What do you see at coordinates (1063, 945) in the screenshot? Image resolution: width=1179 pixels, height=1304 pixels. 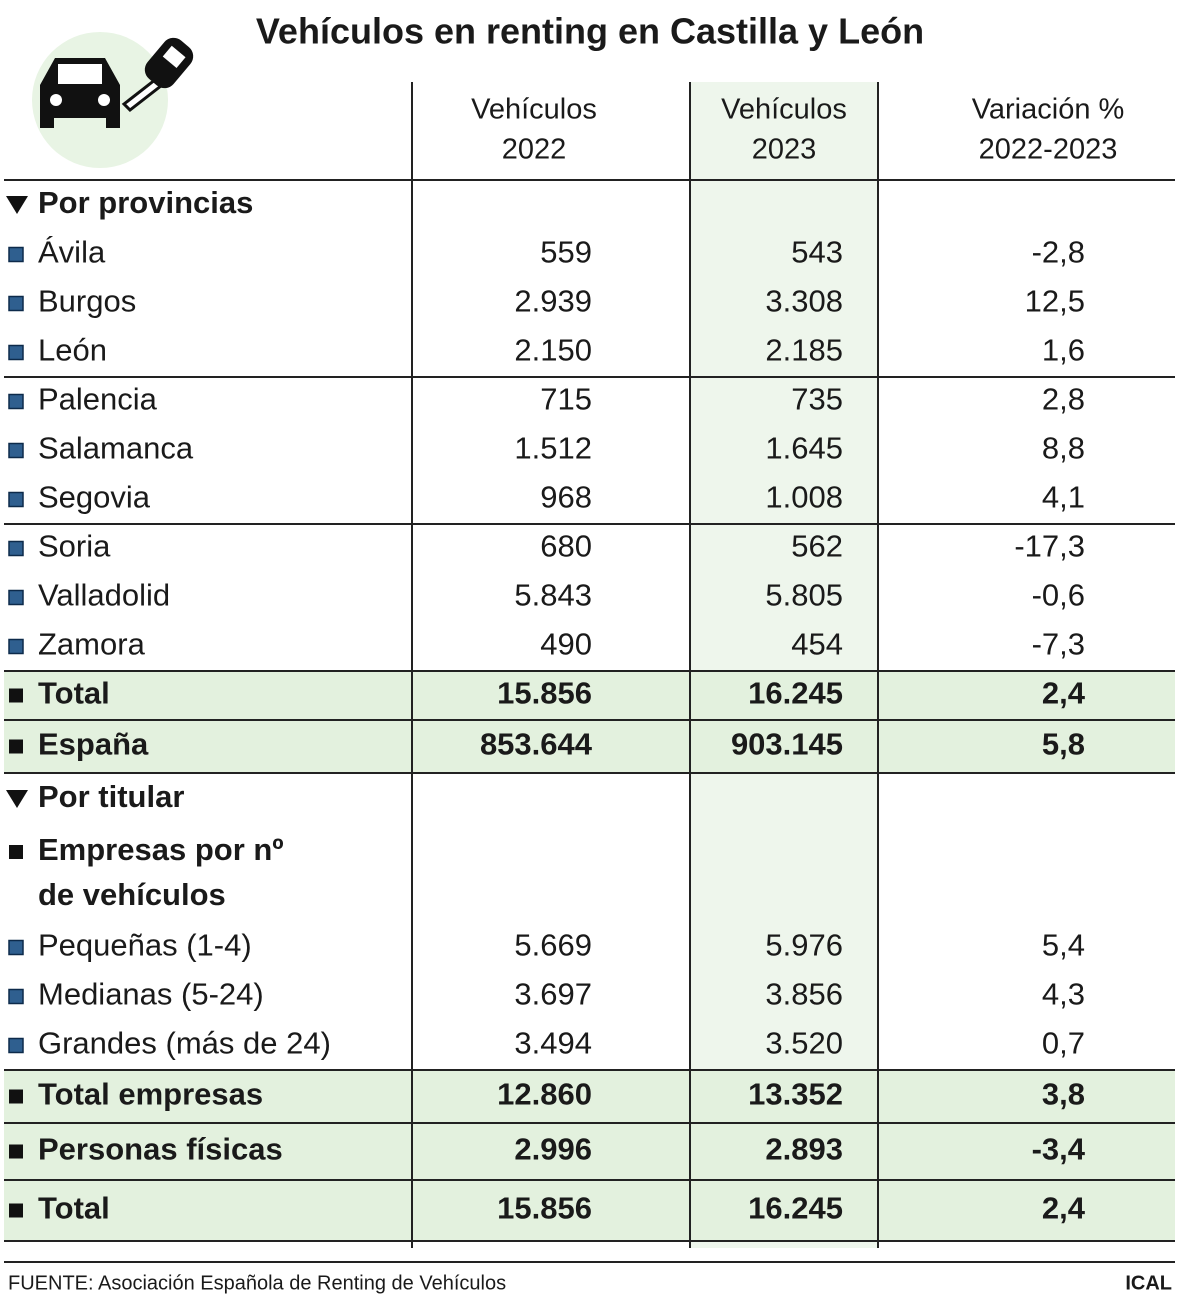 I see `cell: 5,4` at bounding box center [1063, 945].